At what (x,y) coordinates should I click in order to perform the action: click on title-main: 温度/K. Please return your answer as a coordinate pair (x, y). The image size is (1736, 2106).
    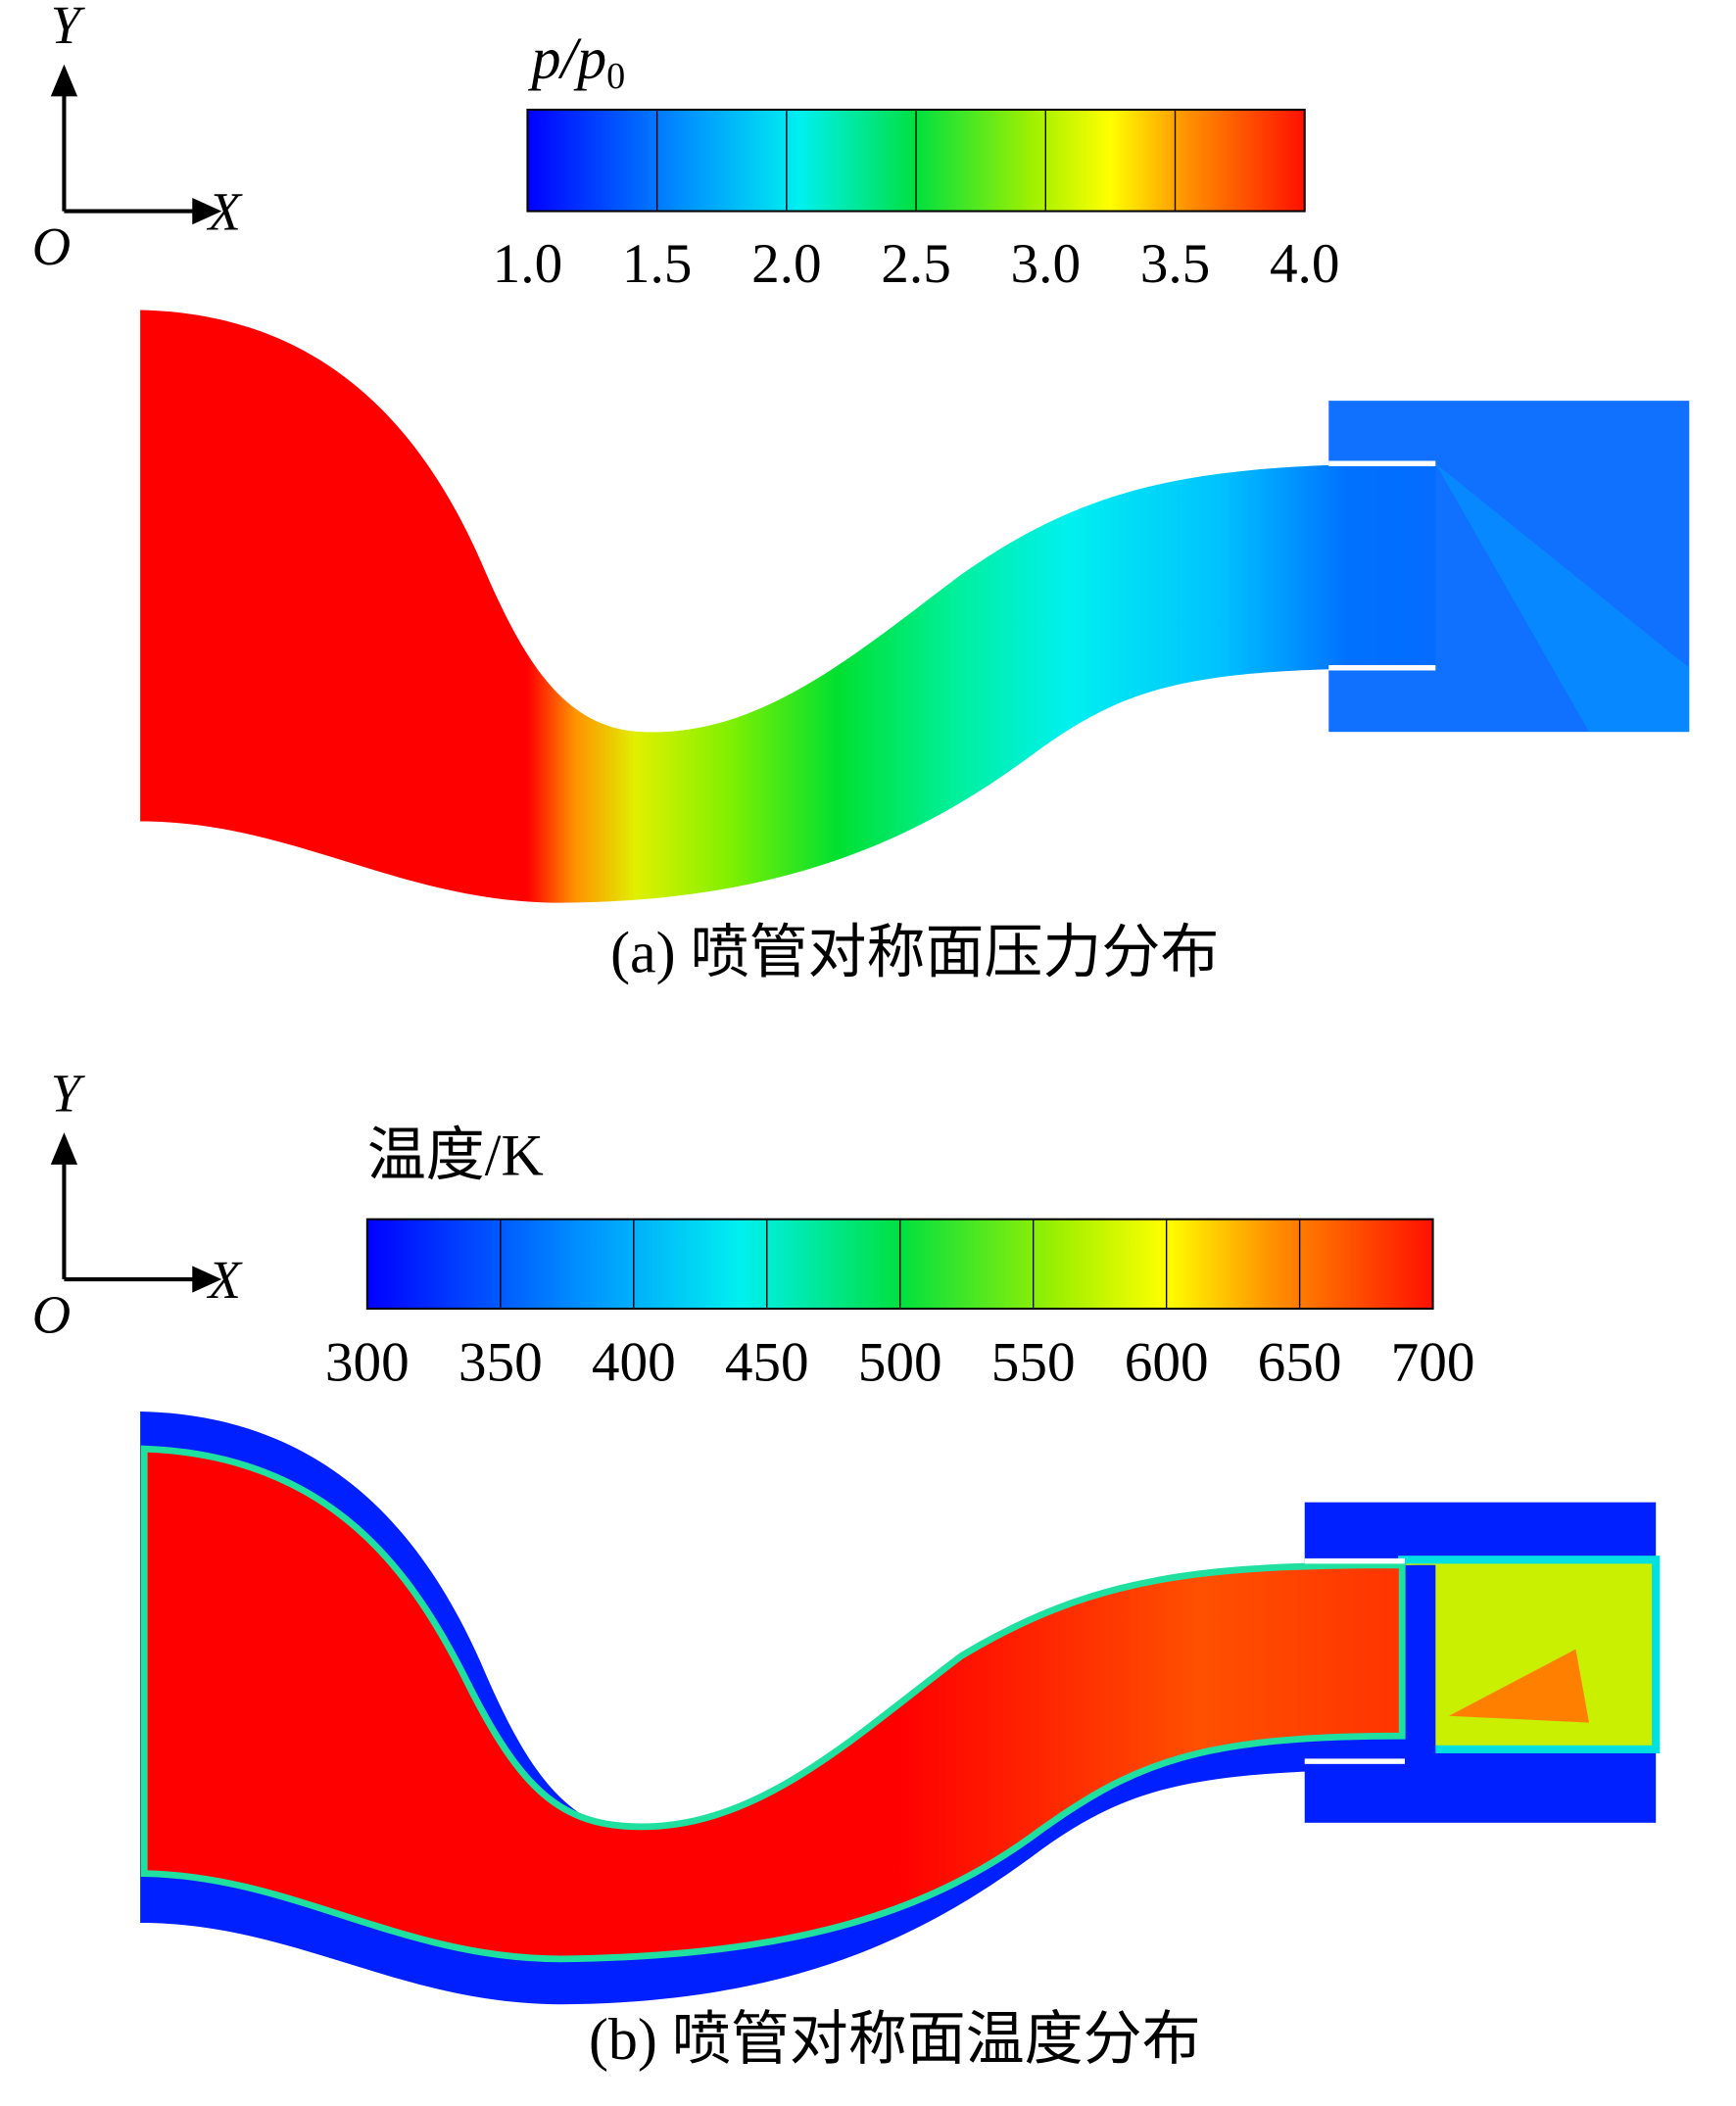
    Looking at the image, I should click on (455, 1156).